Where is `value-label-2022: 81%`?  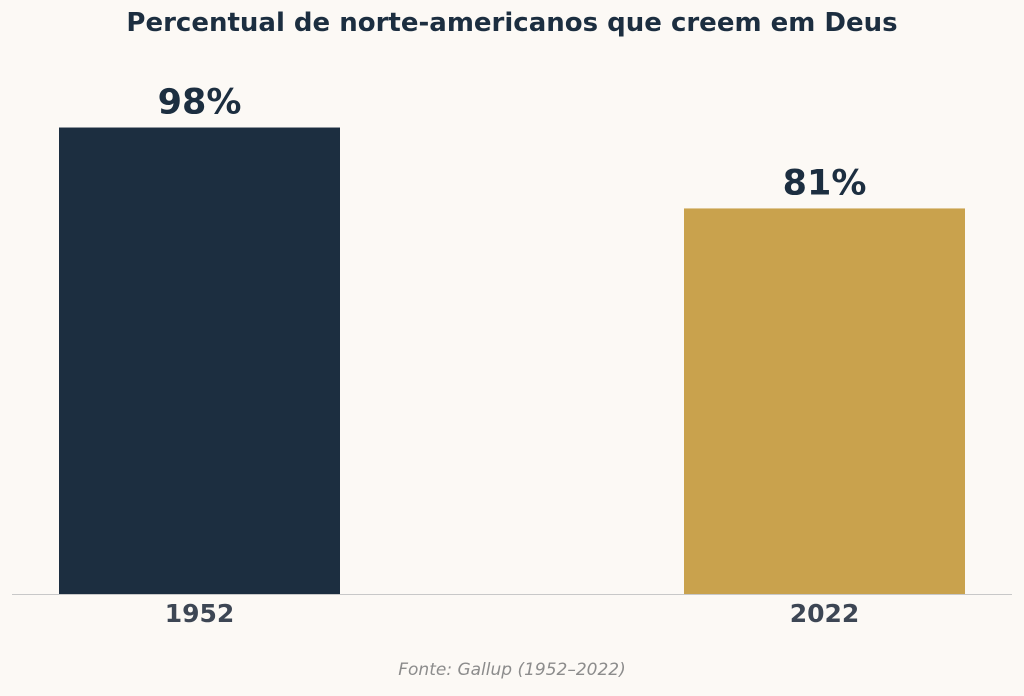 value-label-2022: 81% is located at coordinates (825, 183).